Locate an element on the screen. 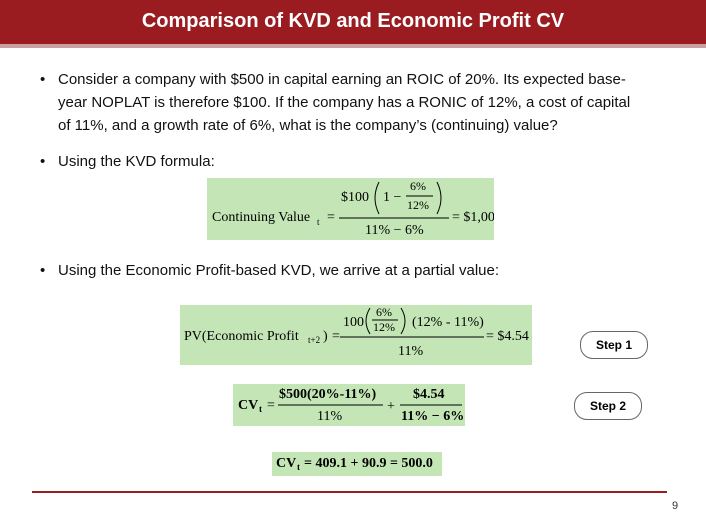 This screenshot has width=706, height=529. formula-text: ) is located at coordinates (325, 336).